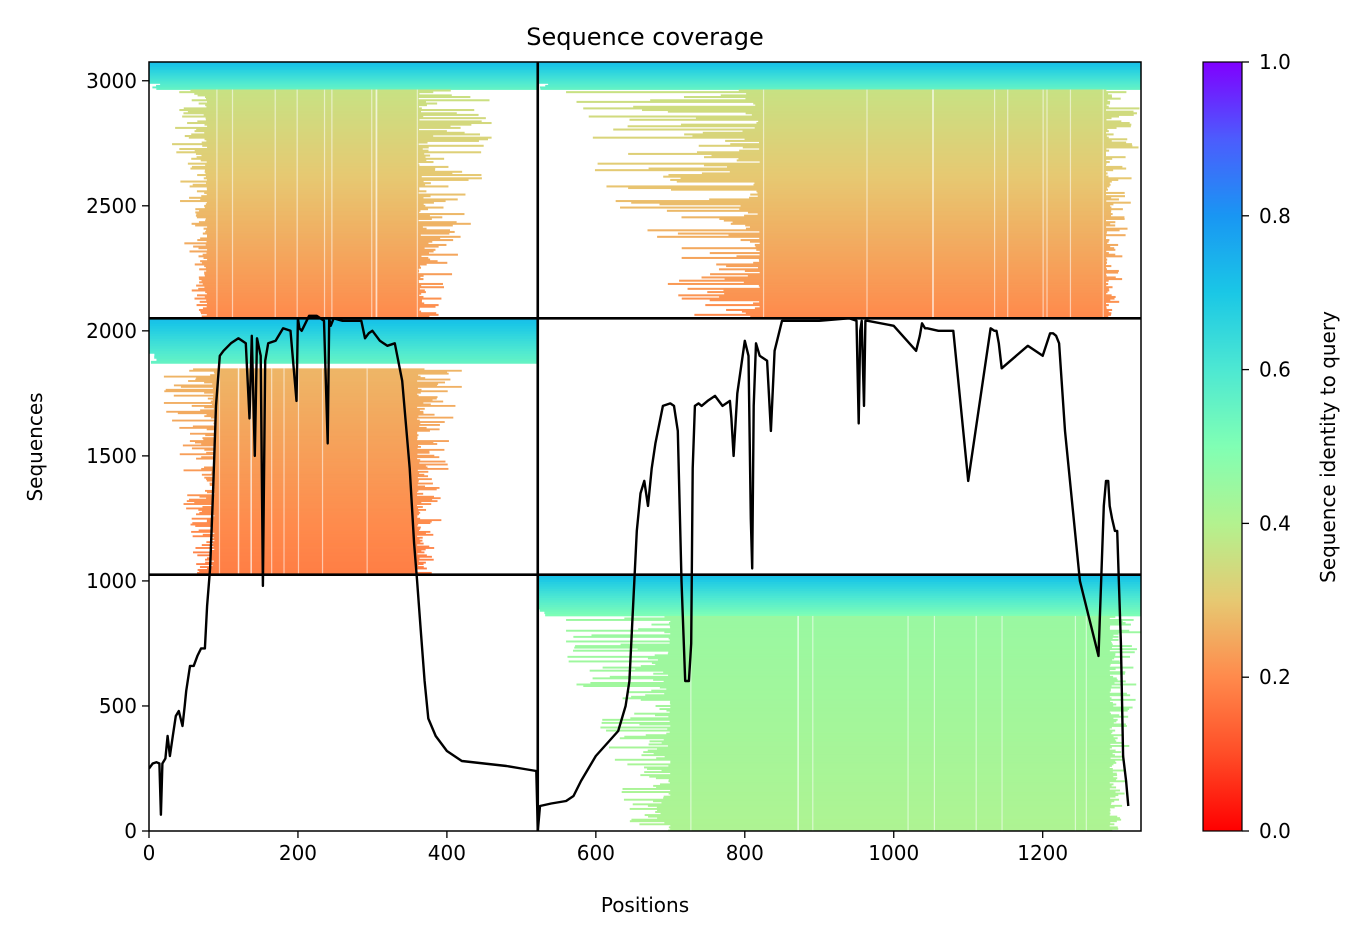 This screenshot has height=939, width=1364. I want to click on x-tick-label: 600, so click(596, 853).